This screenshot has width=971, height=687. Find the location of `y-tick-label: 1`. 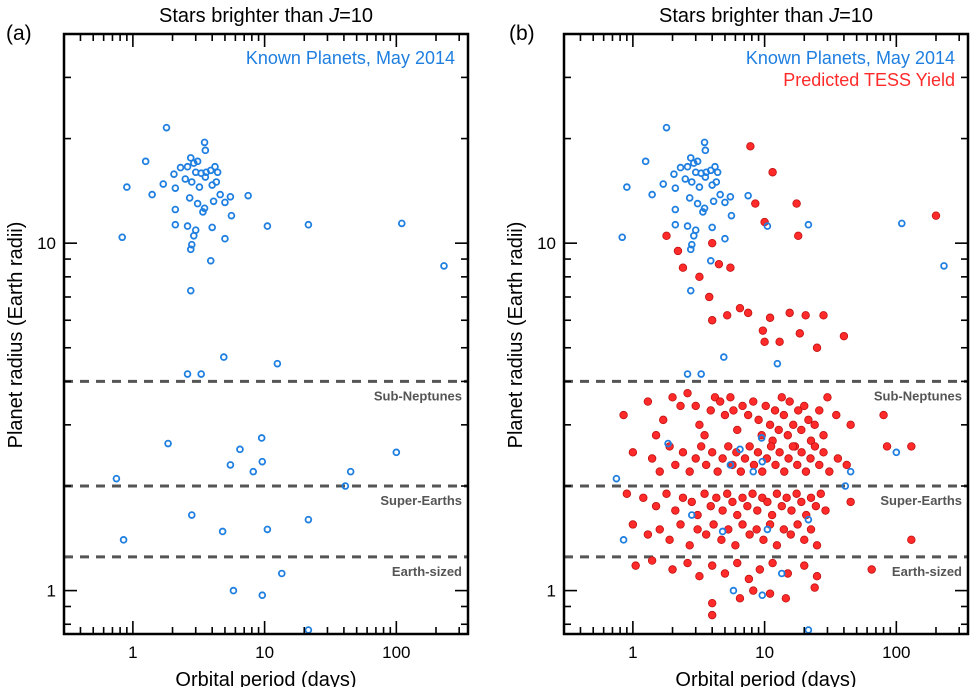

y-tick-label: 1 is located at coordinates (51, 591).